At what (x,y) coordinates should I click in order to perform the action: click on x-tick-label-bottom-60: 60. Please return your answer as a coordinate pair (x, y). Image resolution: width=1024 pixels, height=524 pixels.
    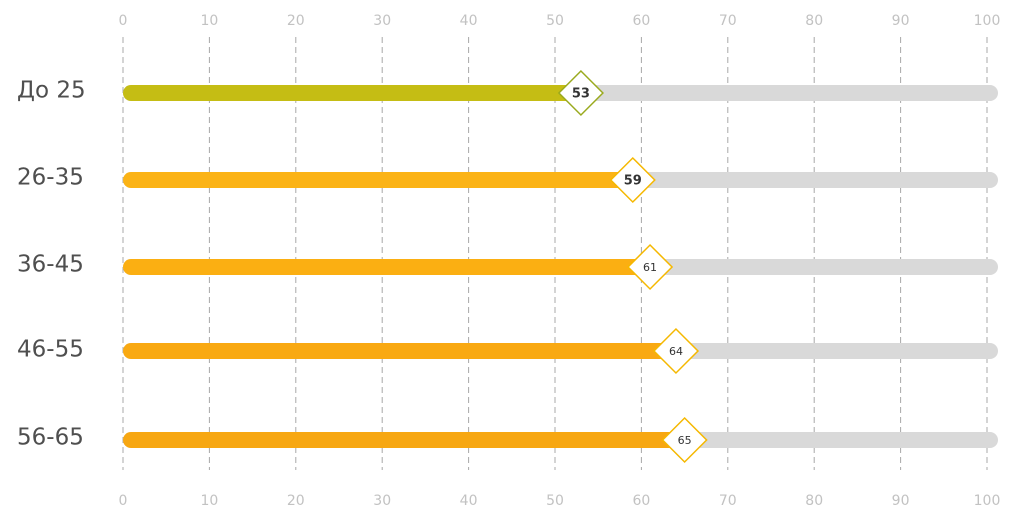
    Looking at the image, I should click on (641, 501).